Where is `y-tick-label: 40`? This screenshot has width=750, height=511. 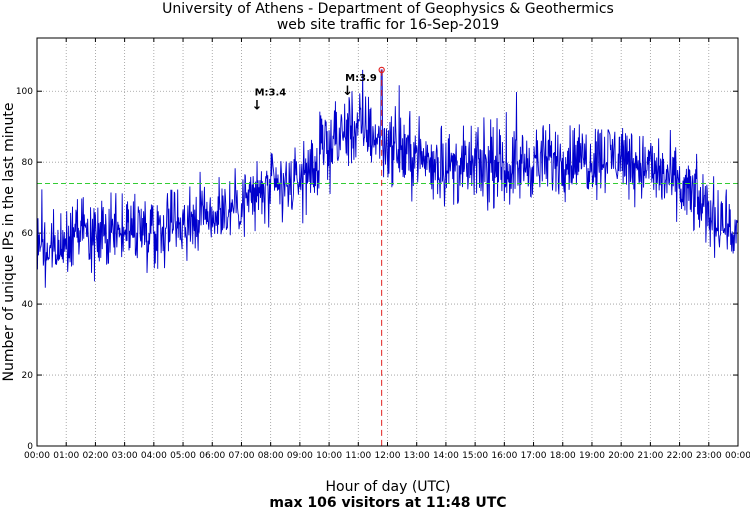
y-tick-label: 40 is located at coordinates (28, 305).